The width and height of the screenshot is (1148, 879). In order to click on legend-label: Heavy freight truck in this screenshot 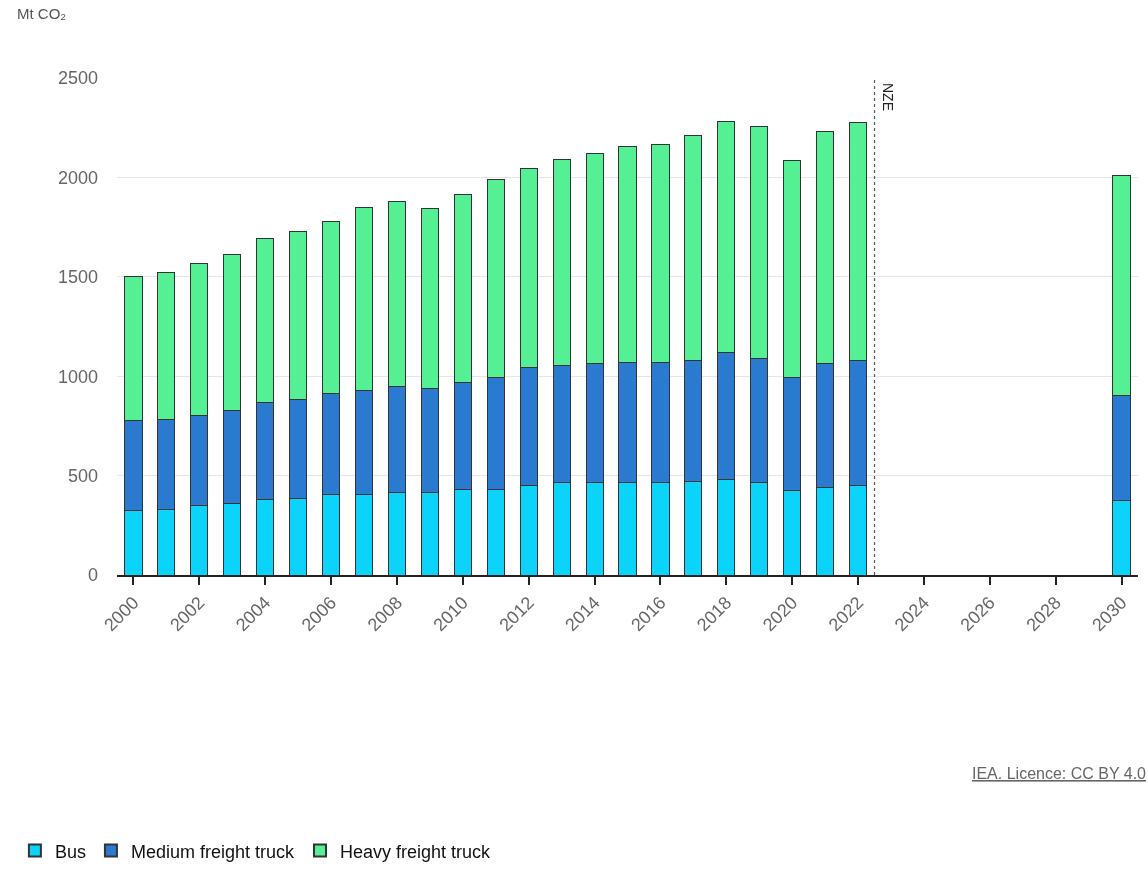, I will do `click(415, 851)`.